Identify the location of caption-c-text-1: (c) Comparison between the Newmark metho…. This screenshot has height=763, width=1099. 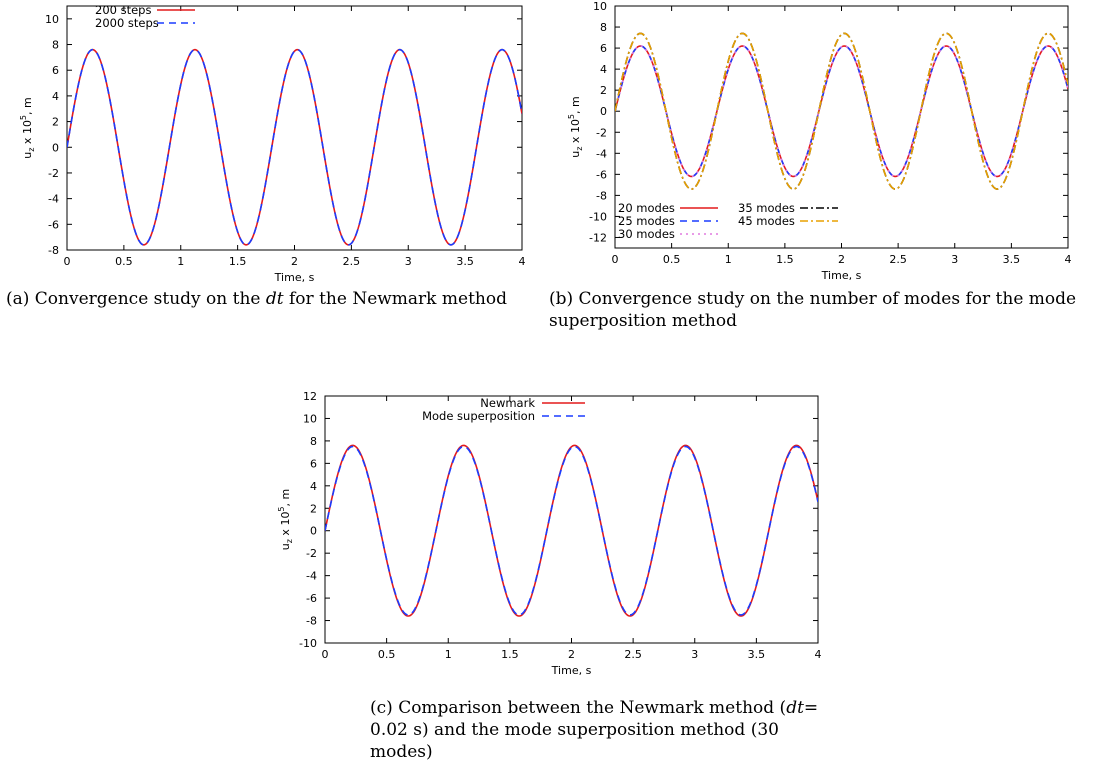
(578, 708).